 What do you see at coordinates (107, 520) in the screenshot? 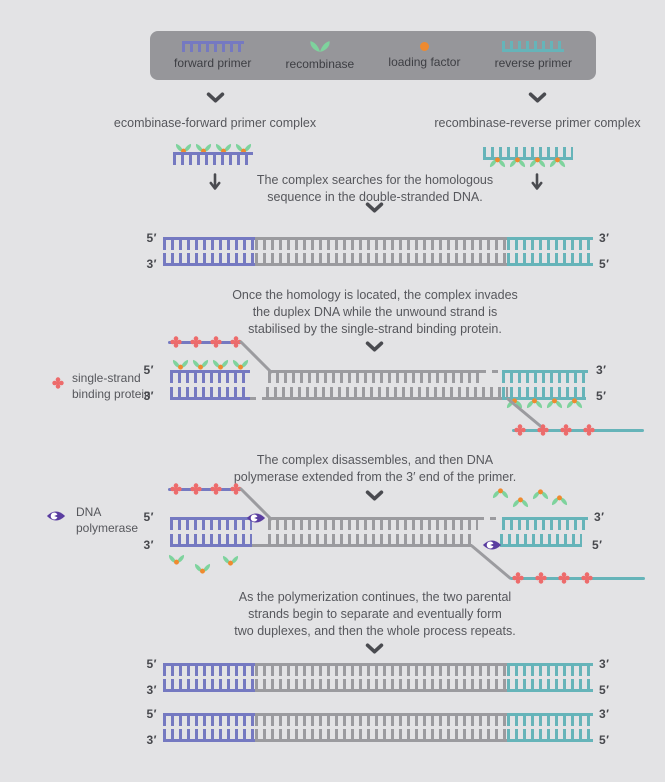
I see `polymerase-legend-label: DNA polymerase` at bounding box center [107, 520].